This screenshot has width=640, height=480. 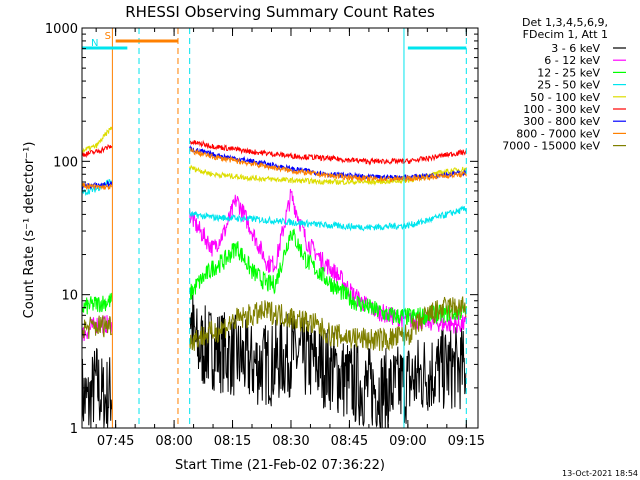 I want to click on legend-header: FDecim 1, Att 1, so click(x=565, y=34).